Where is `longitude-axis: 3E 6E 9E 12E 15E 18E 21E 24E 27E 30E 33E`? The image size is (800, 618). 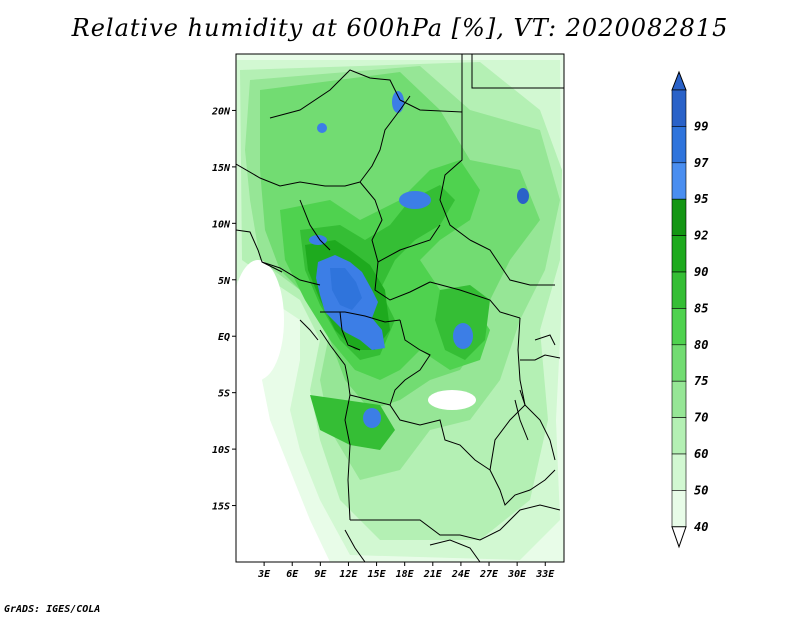
longitude-axis: 3E 6E 9E 12E 15E 18E 21E 24E 27E 30E 33E is located at coordinates (406, 571).